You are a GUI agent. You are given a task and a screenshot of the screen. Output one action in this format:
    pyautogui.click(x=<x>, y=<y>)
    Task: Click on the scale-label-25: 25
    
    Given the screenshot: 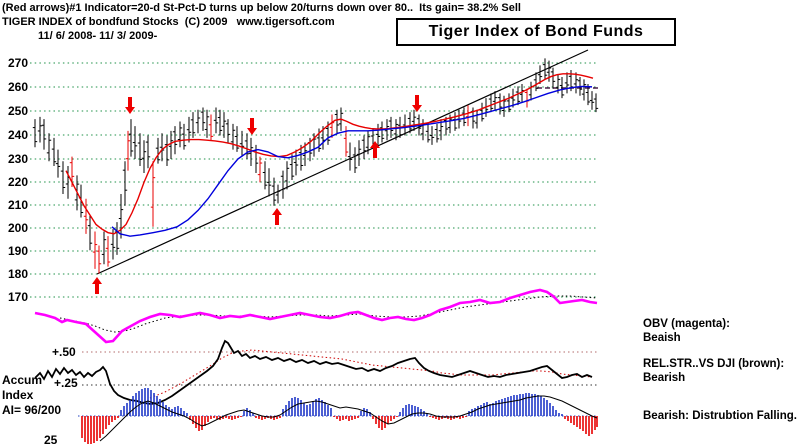 What is the action you would take?
    pyautogui.click(x=51, y=438)
    